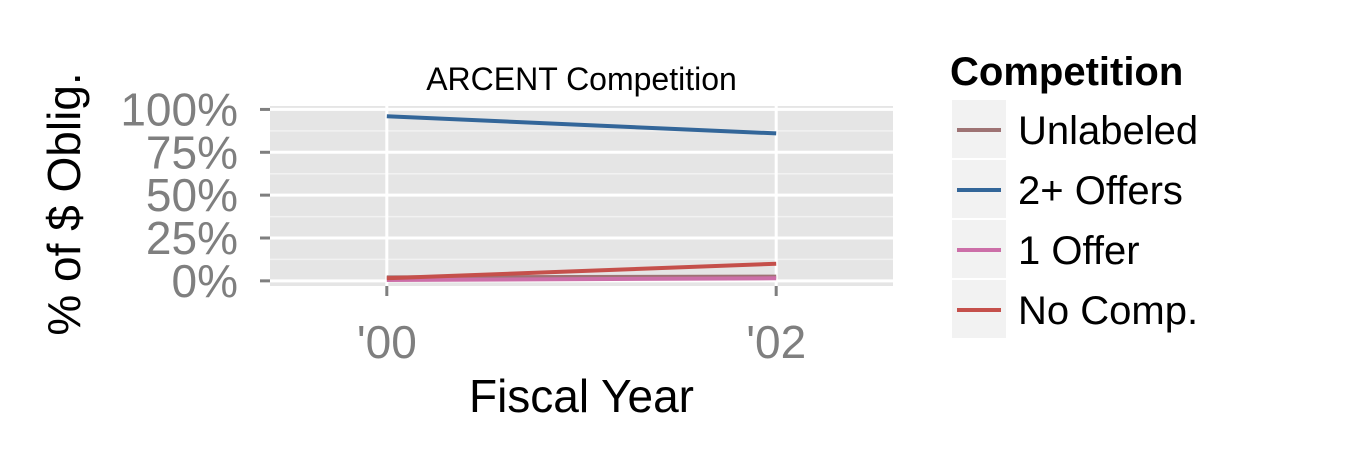  Describe the element at coordinates (581, 327) in the screenshot. I see `x-axis: '00 '02` at that location.